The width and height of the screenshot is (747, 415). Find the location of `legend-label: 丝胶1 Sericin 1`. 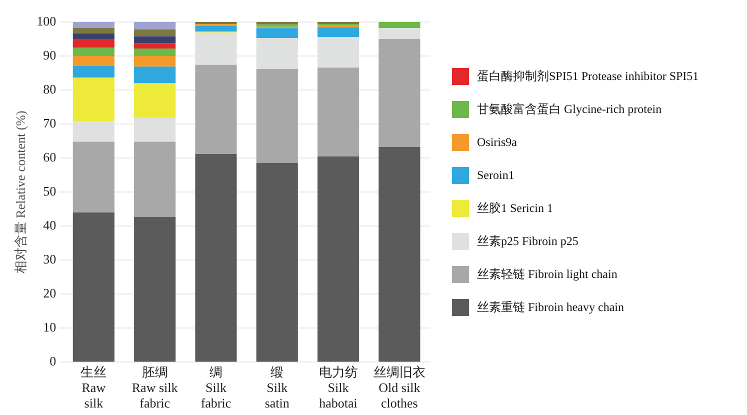

legend-label: 丝胶1 Sericin 1 is located at coordinates (515, 208).